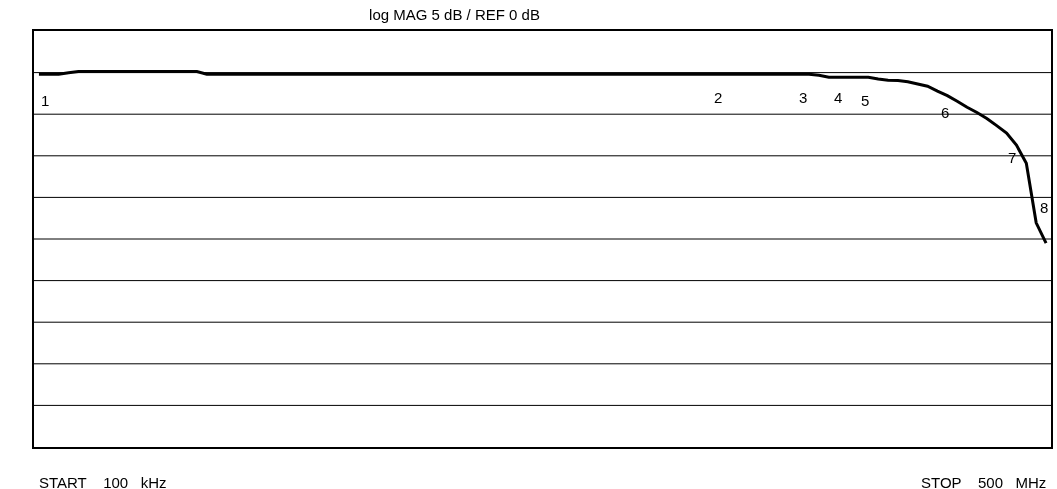 This screenshot has width=1057, height=489. What do you see at coordinates (454, 14) in the screenshot?
I see `chart-title: log MAG 5 dB / REF 0 dB` at bounding box center [454, 14].